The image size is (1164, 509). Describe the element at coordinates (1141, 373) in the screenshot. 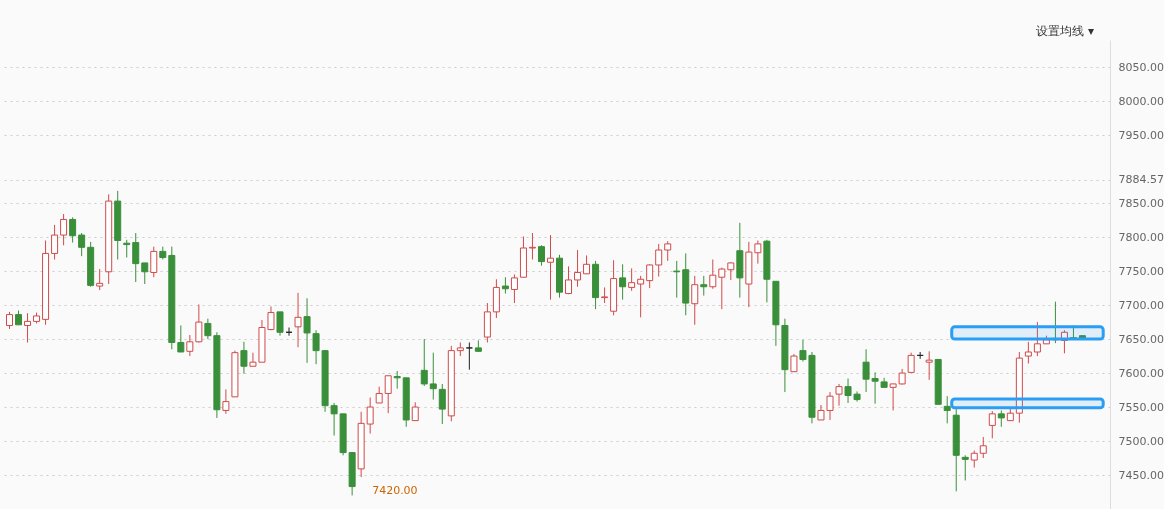

I see `y-tick-label: 7600.00` at that location.